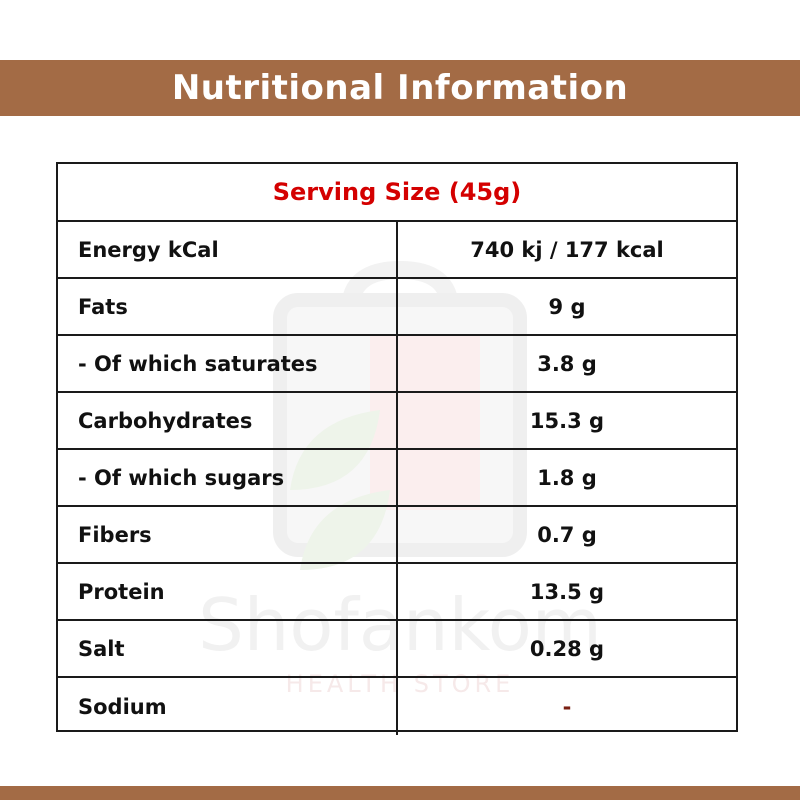  I want to click on nutrient-value: 13.5 g, so click(567, 591).